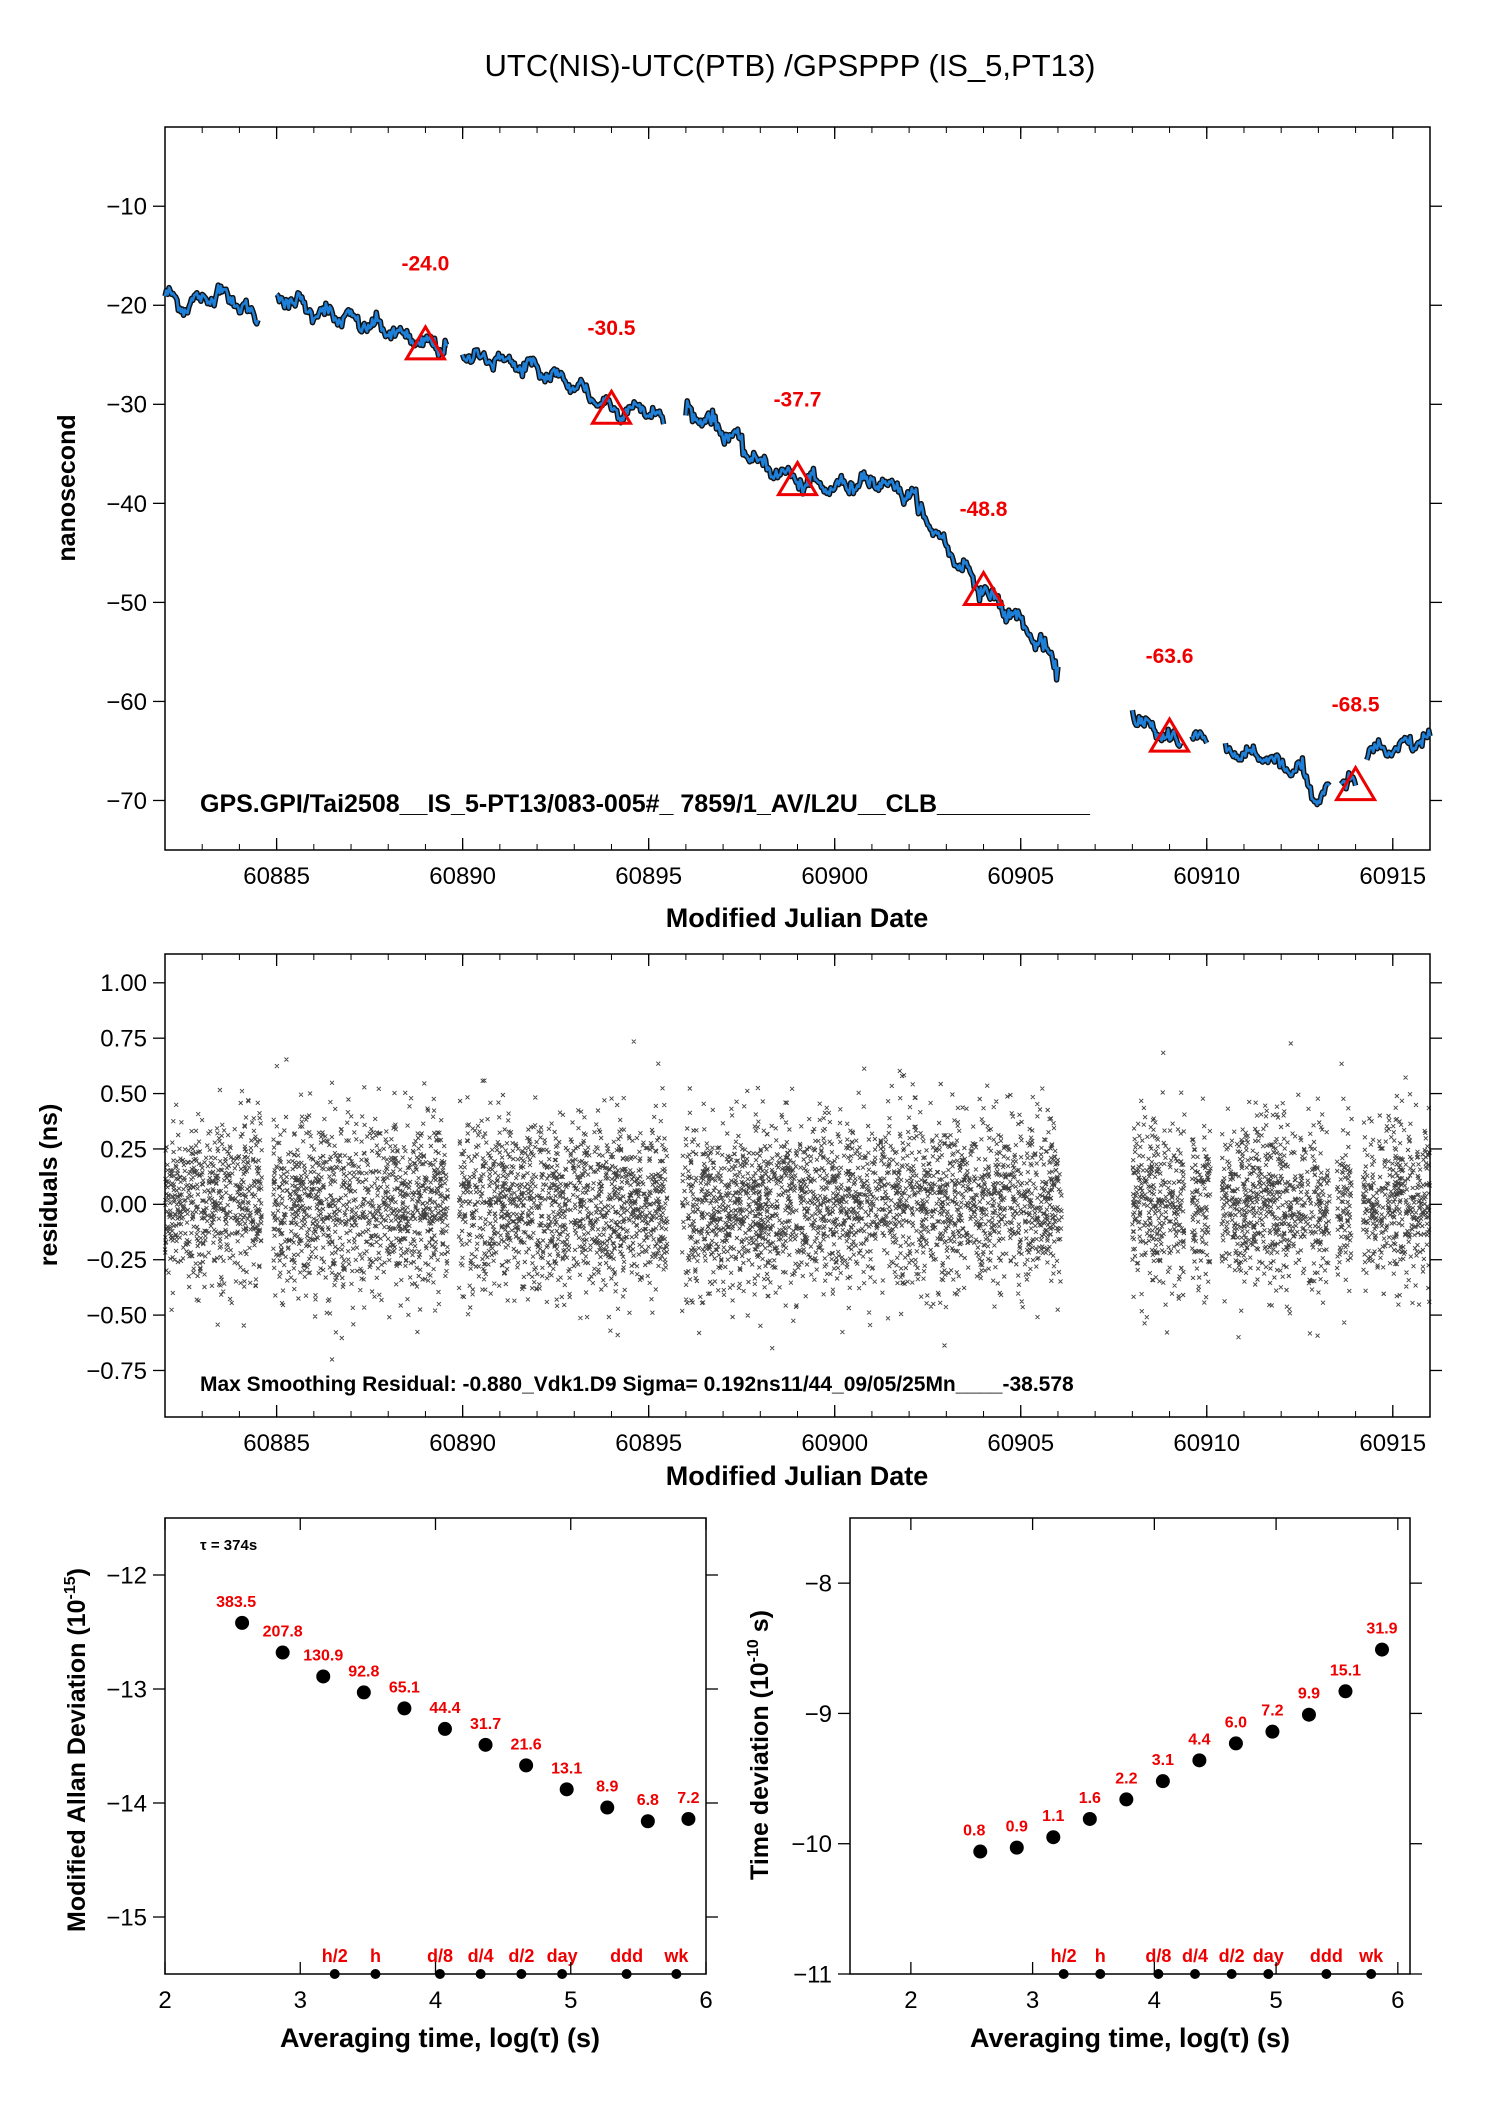 The width and height of the screenshot is (1488, 2105). What do you see at coordinates (759, 1745) in the screenshot?
I see `tdev-y-axis-label: Time deviation (10-10 s)` at bounding box center [759, 1745].